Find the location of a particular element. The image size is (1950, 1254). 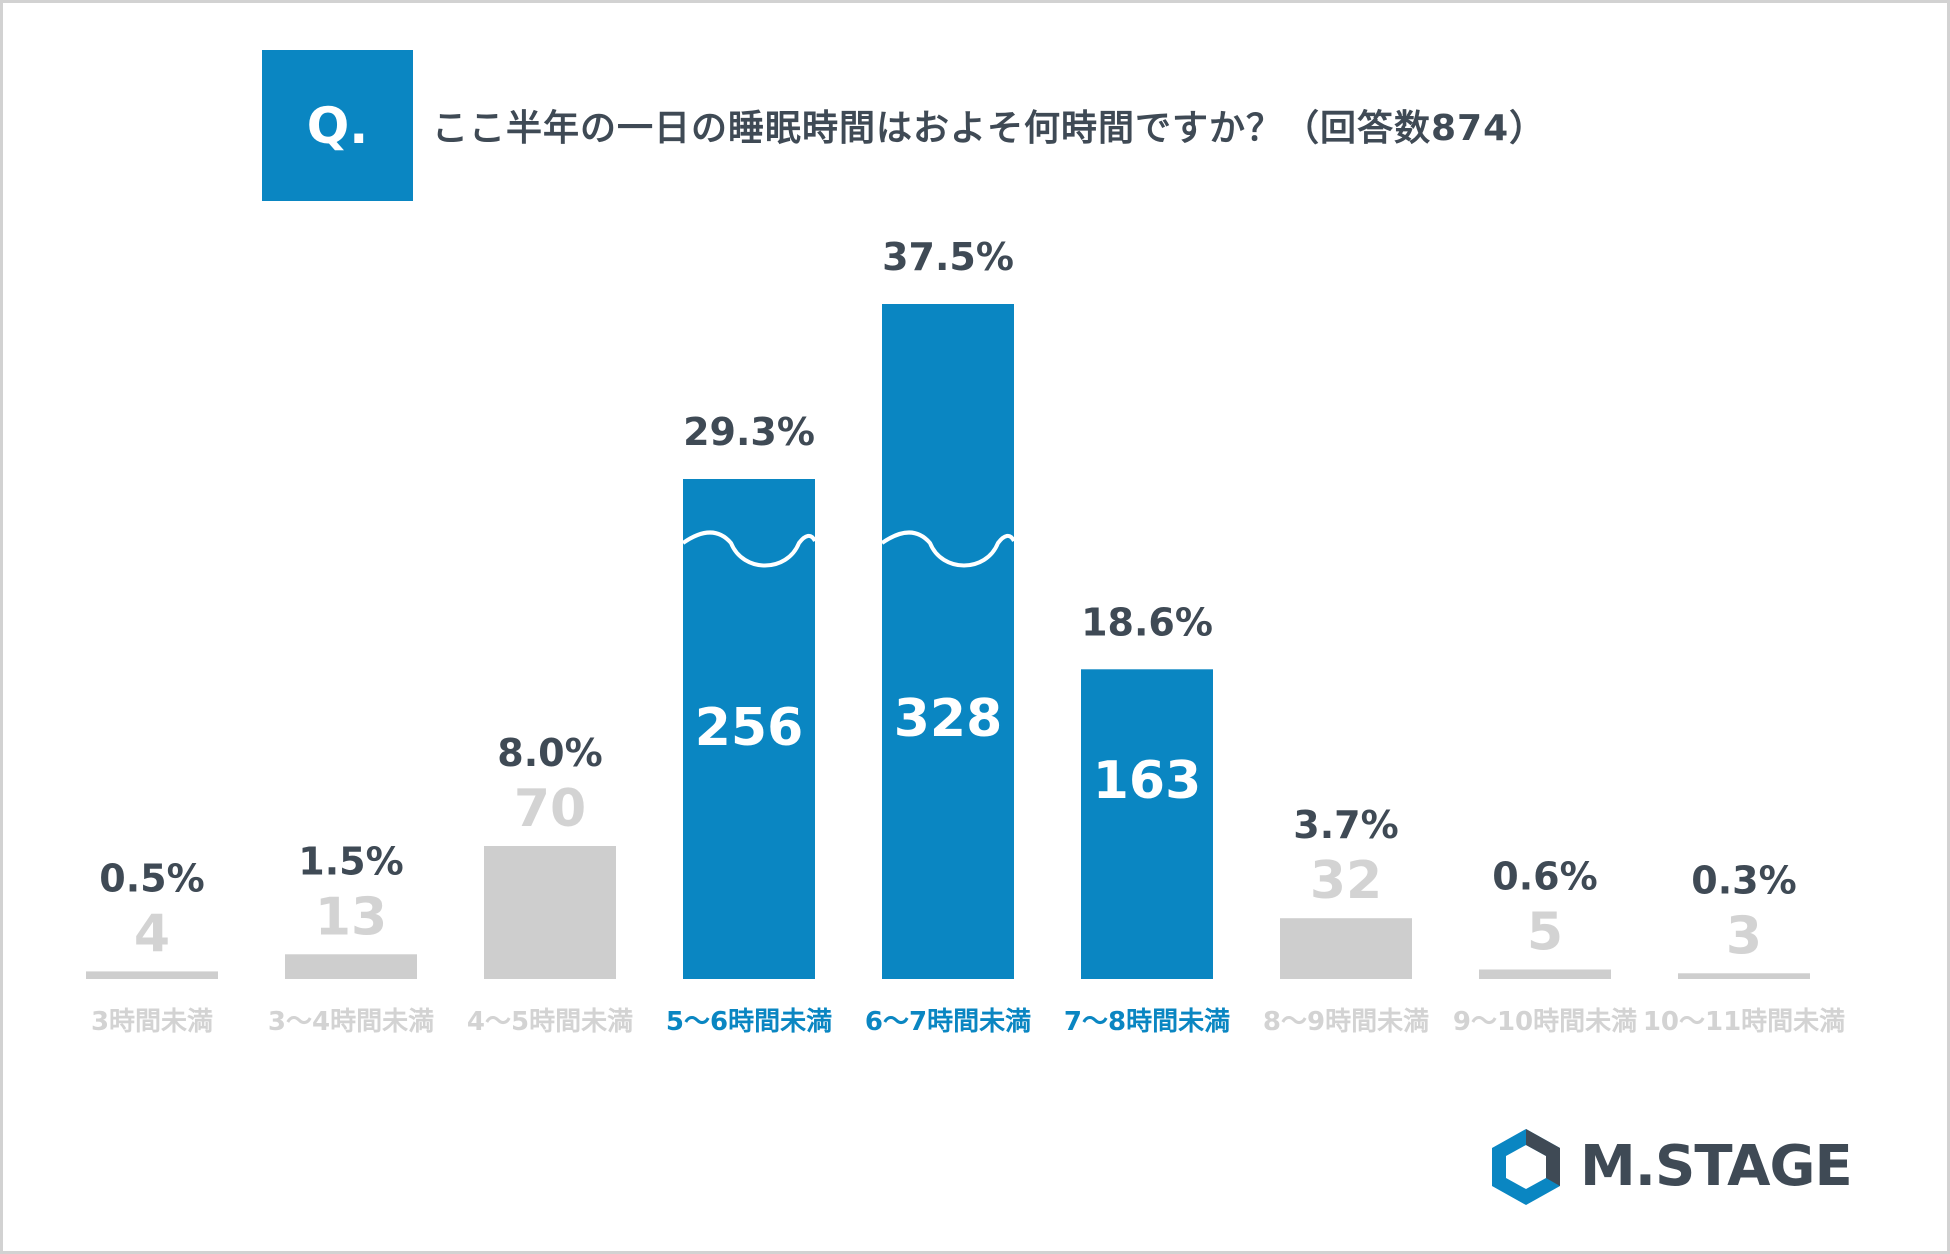

percentage-label-1: 0.5% is located at coordinates (151, 878).